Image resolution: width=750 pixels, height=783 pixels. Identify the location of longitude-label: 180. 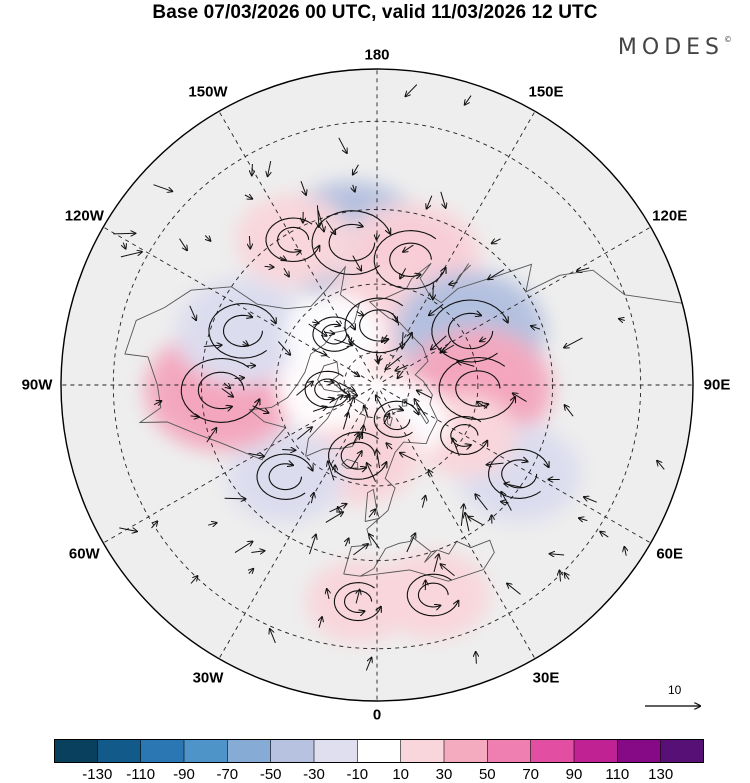
(377, 55).